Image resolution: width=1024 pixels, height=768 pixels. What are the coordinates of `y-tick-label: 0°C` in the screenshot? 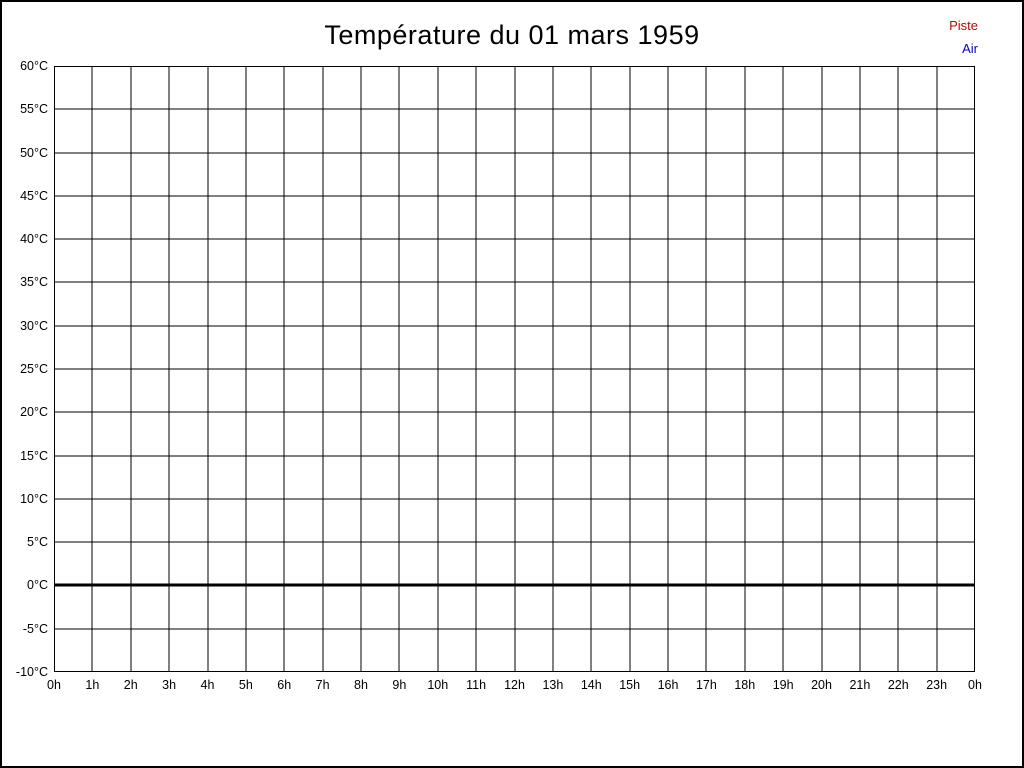 It's located at (37, 585).